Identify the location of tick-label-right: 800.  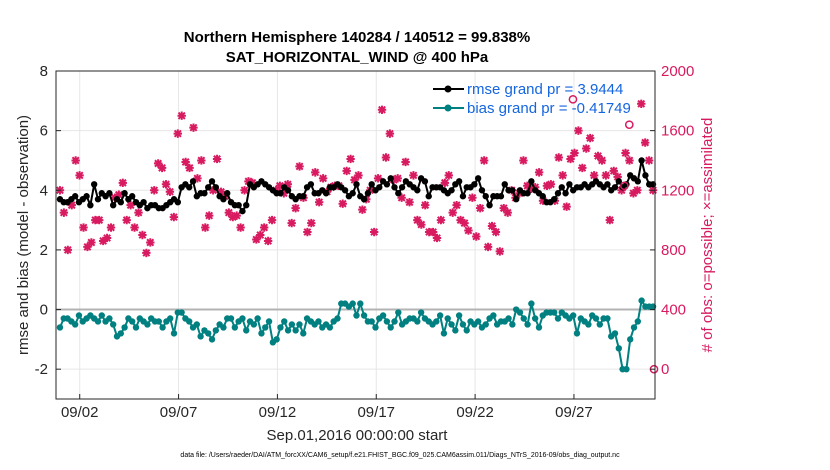
(673, 250).